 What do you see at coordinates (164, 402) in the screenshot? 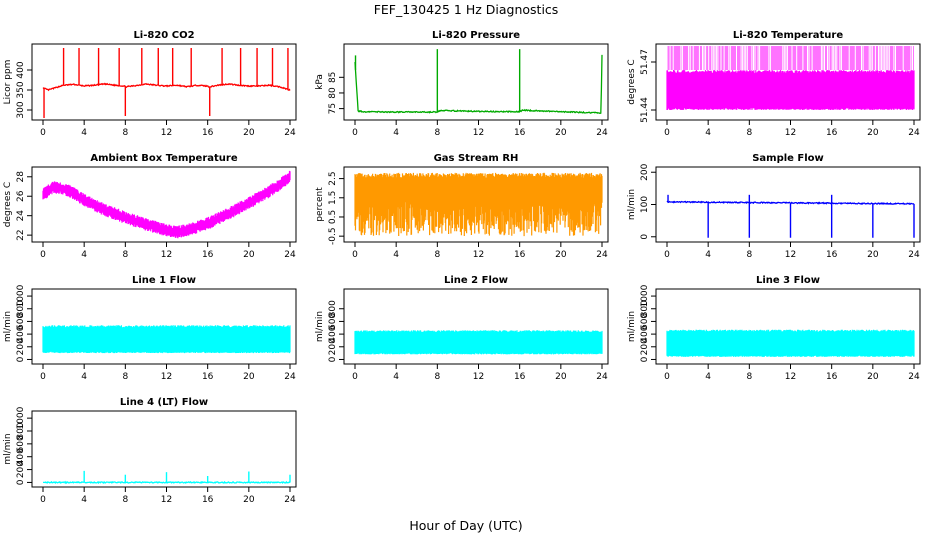
I see `panel-title: Line 4 (LT) Flow` at bounding box center [164, 402].